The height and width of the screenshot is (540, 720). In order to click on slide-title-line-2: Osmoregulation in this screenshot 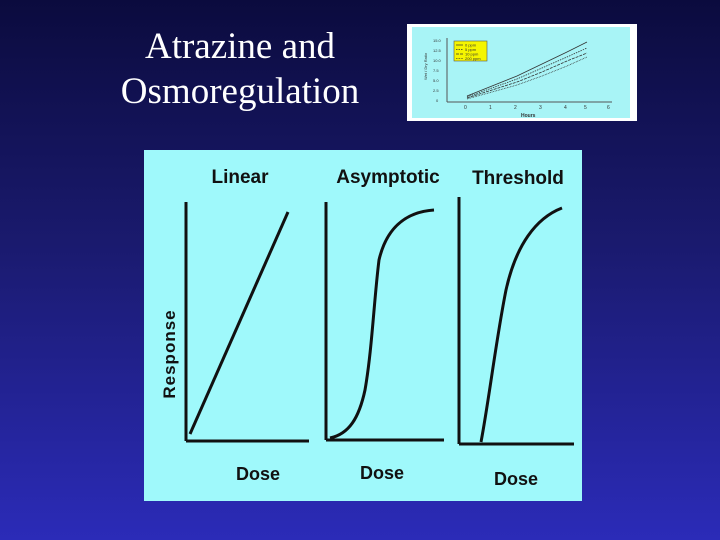, I will do `click(240, 91)`.